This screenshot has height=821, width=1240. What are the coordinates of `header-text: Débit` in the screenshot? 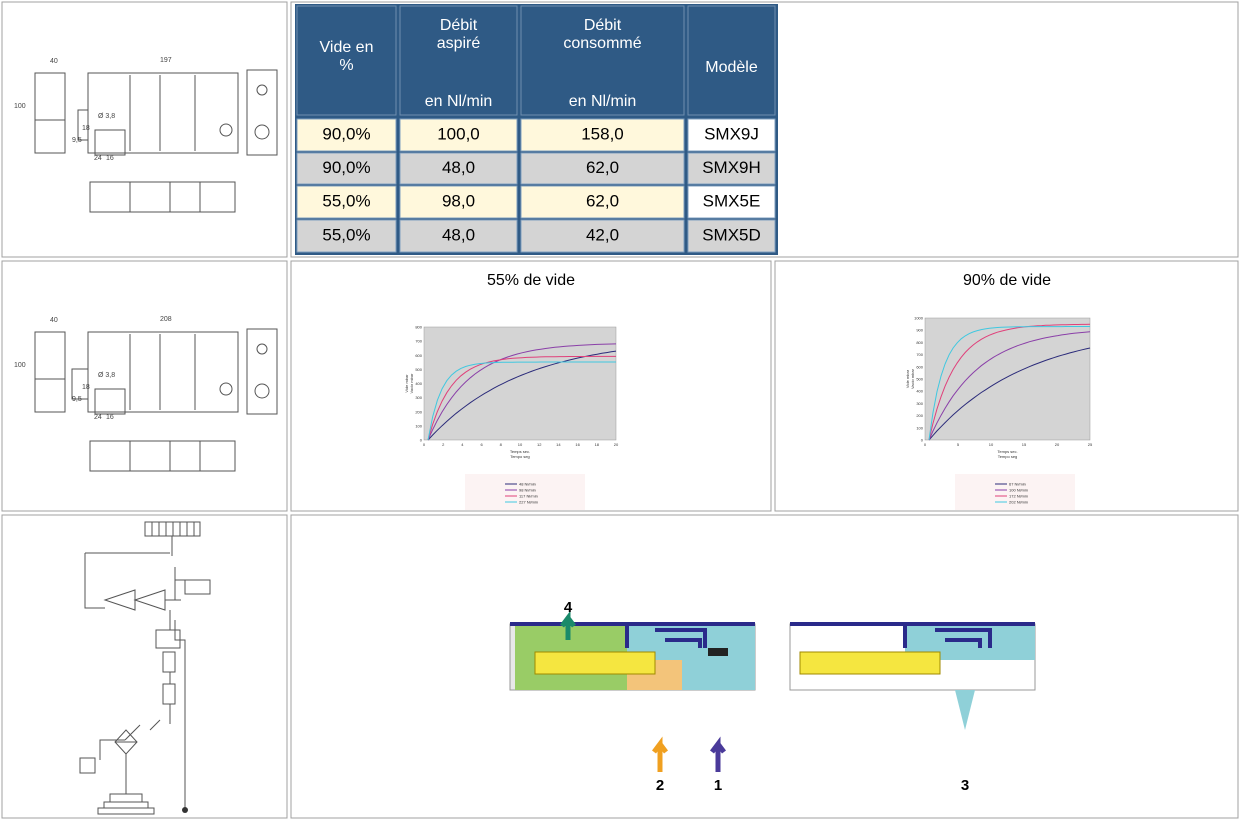 It's located at (459, 25).